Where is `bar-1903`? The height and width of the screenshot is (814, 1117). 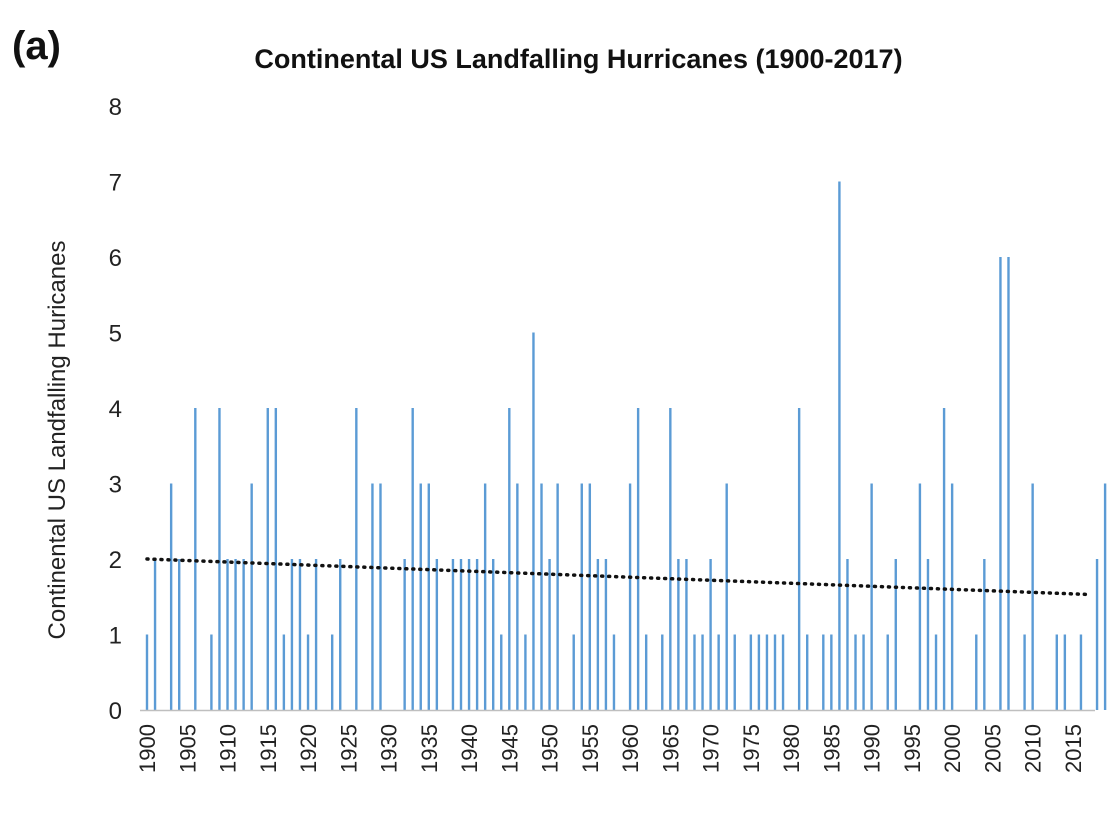
bar-1903 is located at coordinates (171, 596).